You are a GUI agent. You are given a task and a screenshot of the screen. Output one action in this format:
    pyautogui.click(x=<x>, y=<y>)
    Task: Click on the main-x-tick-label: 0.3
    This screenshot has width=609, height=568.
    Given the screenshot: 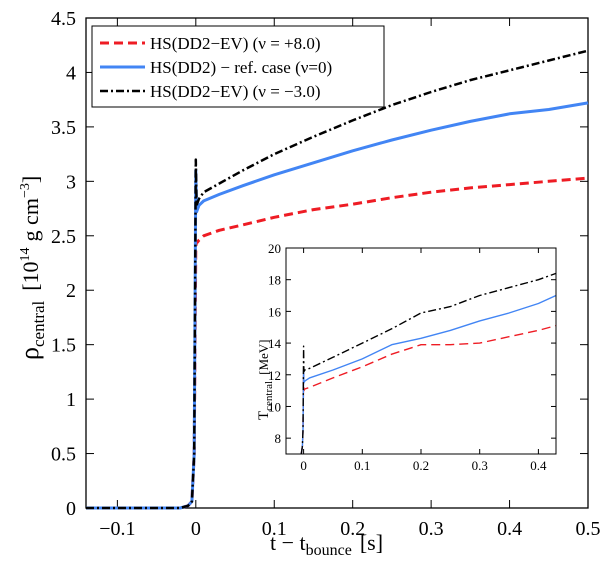 What is the action you would take?
    pyautogui.click(x=431, y=529)
    